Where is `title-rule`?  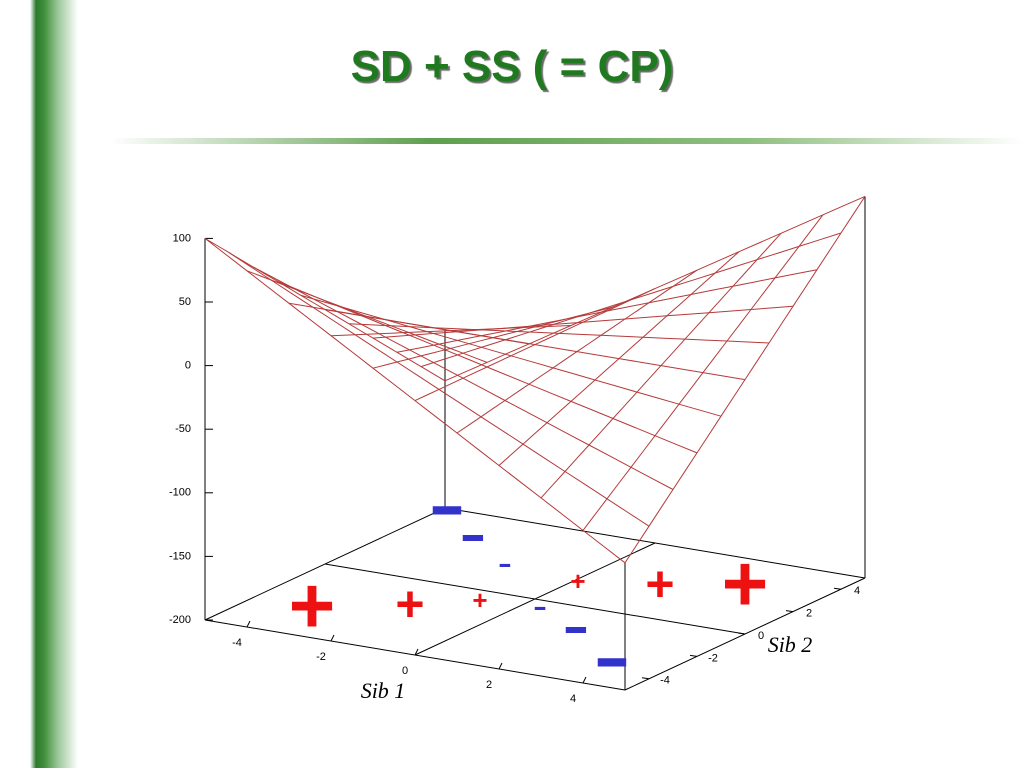 title-rule is located at coordinates (567, 141).